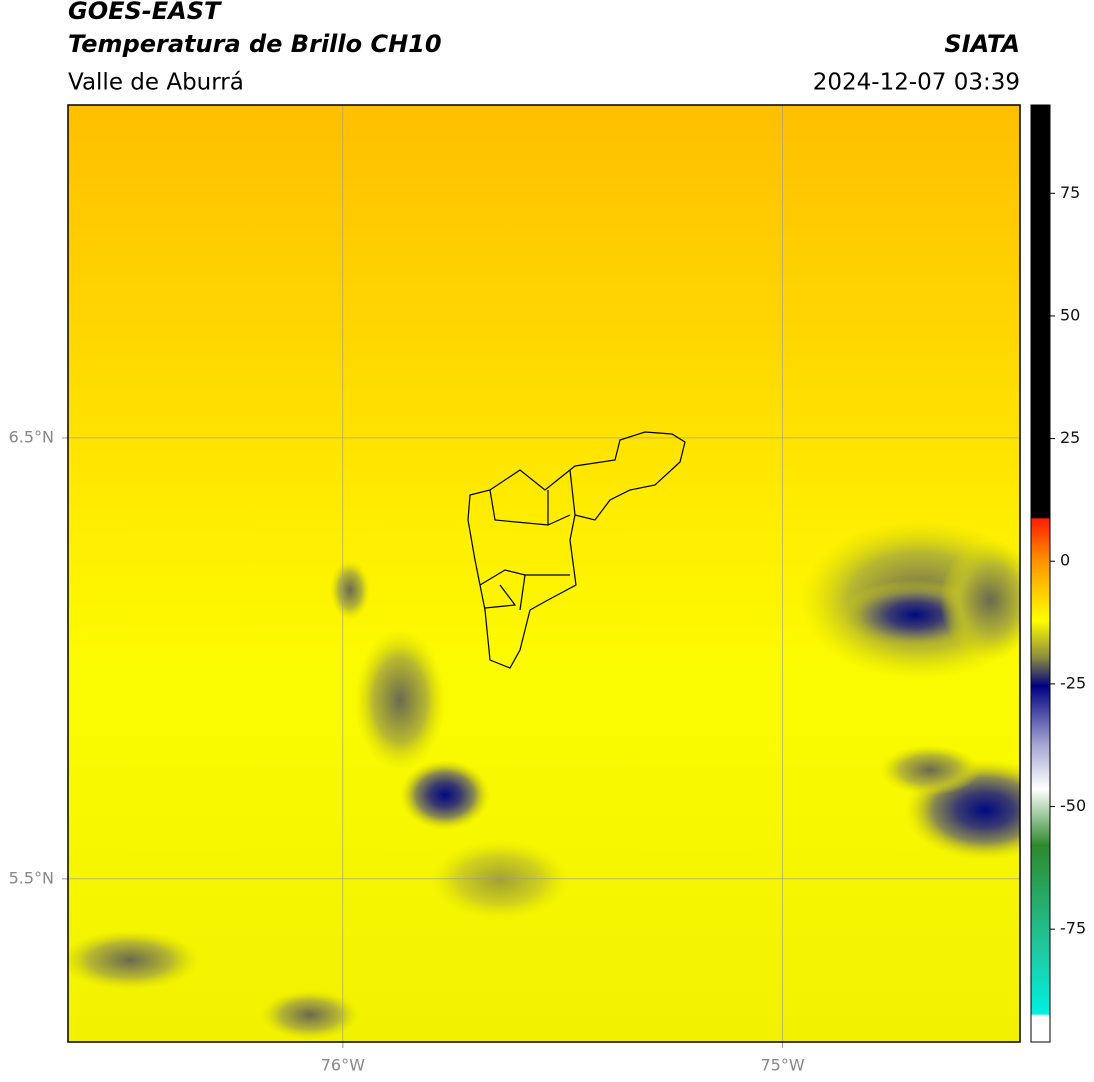  I want to click on y-tick-label: 5.5°N, so click(31, 877).